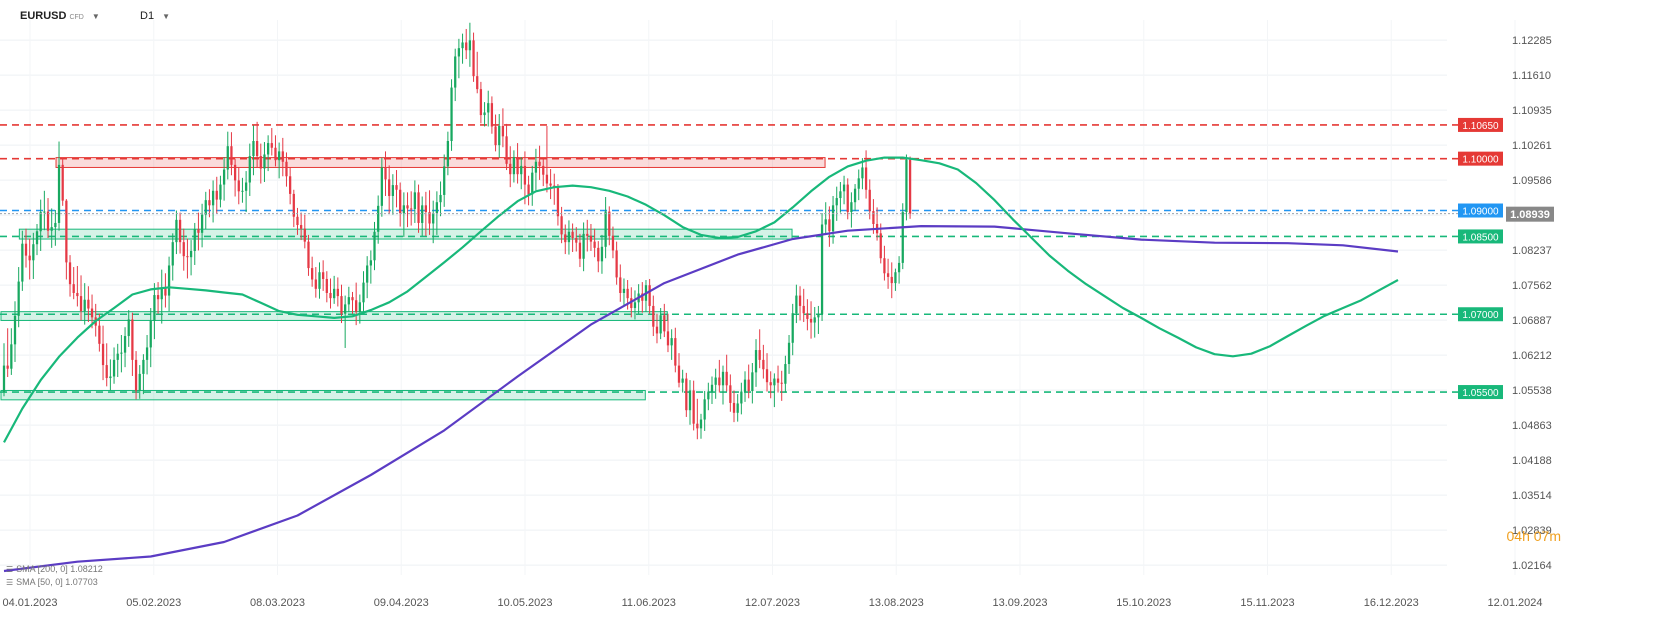 This screenshot has width=1653, height=619. What do you see at coordinates (405, 234) in the screenshot?
I see `price-zone` at bounding box center [405, 234].